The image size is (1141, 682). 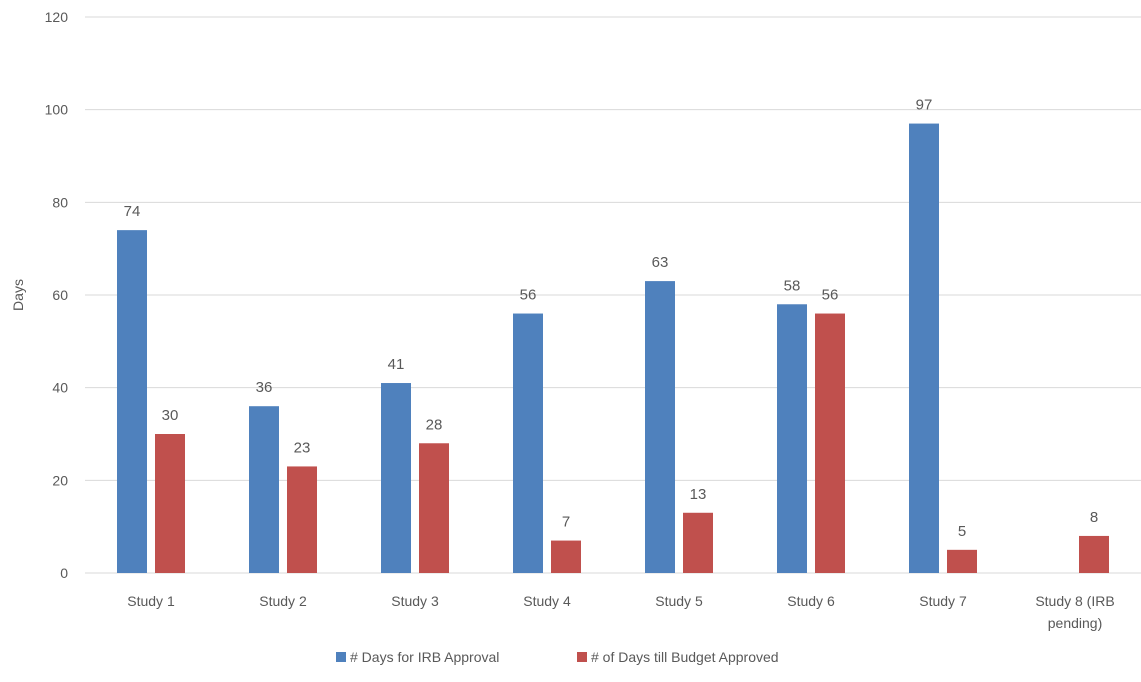 I want to click on y-tick-label: 80, so click(x=60, y=202).